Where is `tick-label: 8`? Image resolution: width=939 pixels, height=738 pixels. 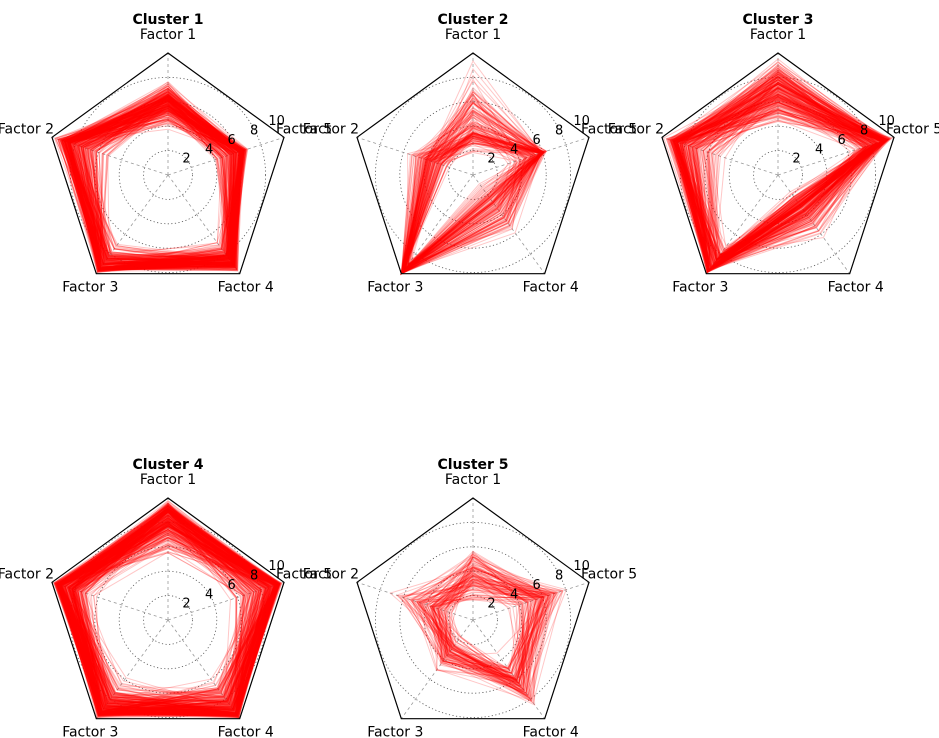 tick-label: 8 is located at coordinates (864, 131).